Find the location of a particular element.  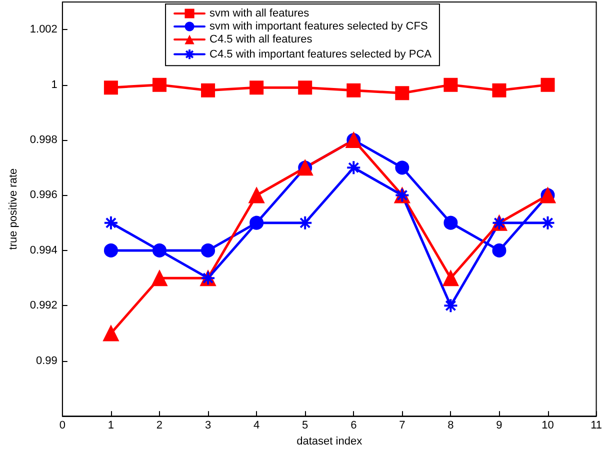

x-tick-label: 6 is located at coordinates (353, 426).